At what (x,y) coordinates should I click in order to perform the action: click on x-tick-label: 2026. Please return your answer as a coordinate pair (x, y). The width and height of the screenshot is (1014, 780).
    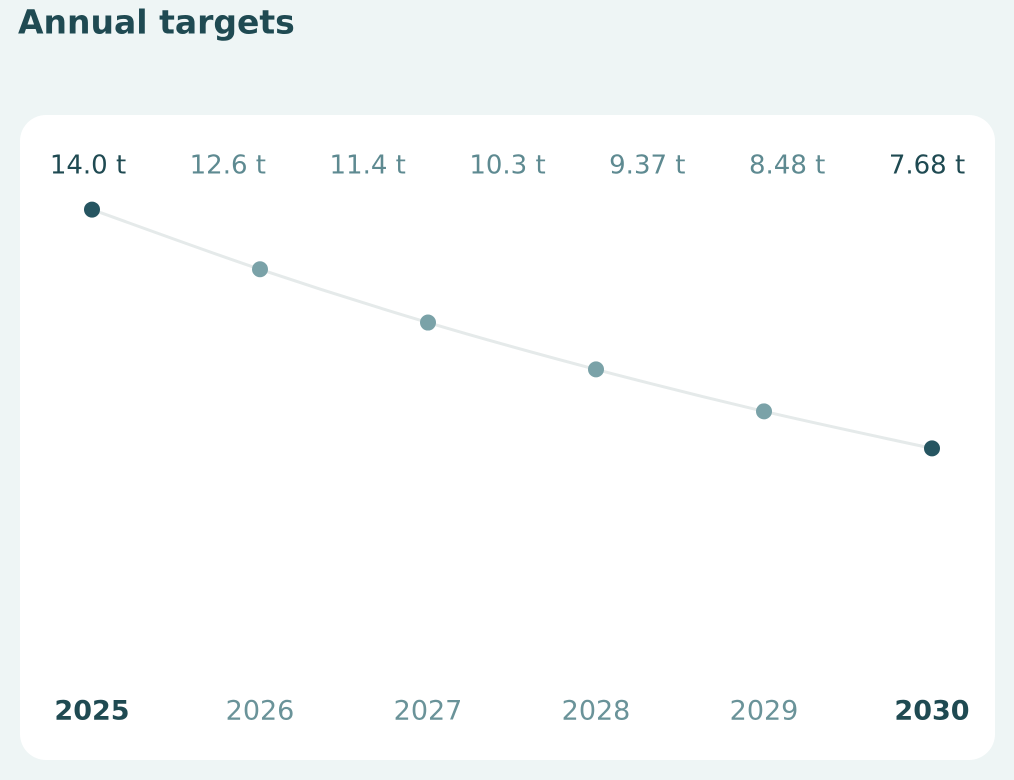
    Looking at the image, I should click on (260, 711).